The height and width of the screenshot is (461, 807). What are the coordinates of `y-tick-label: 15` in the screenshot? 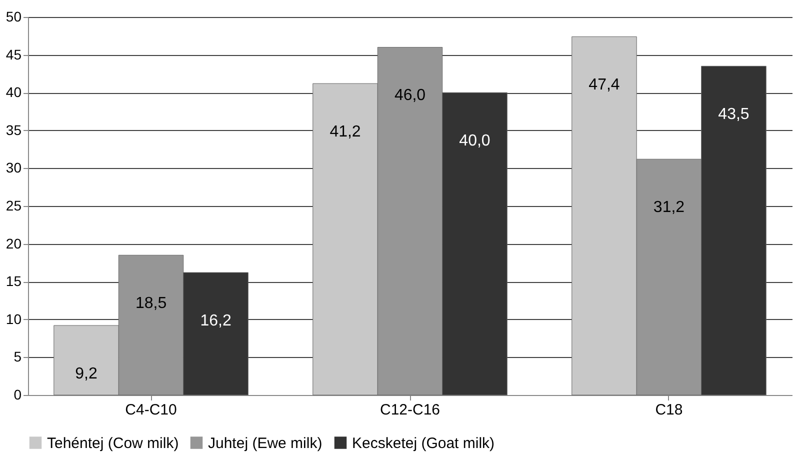 It's located at (14, 281).